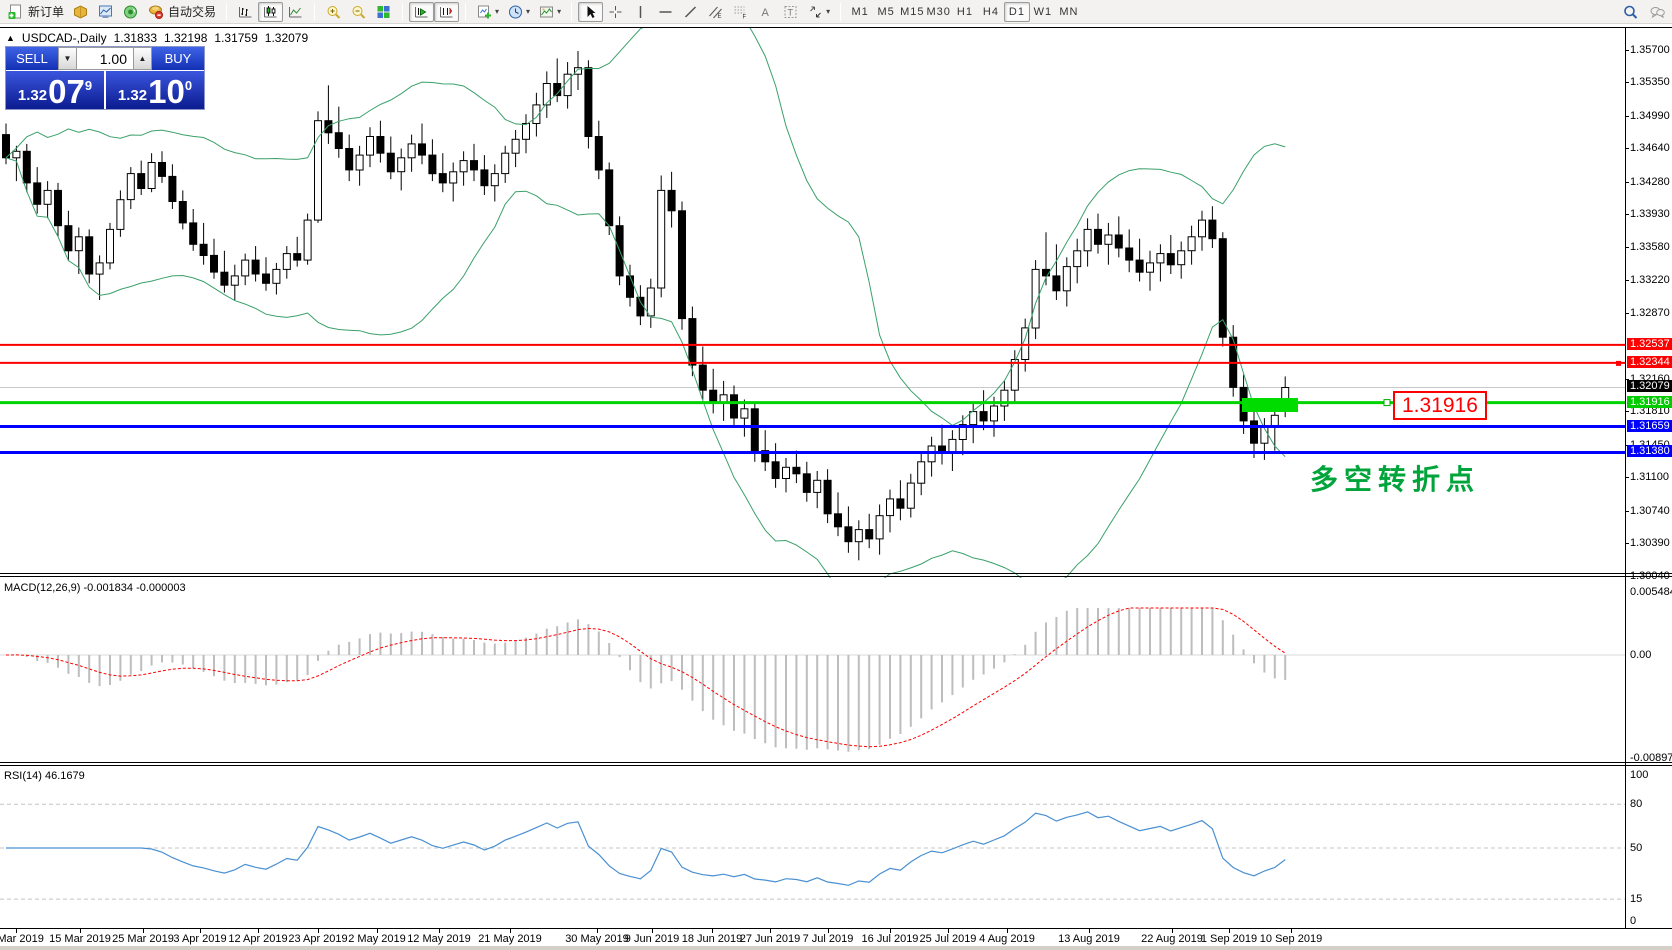 Image resolution: width=1672 pixels, height=950 pixels. What do you see at coordinates (181, 12) in the screenshot?
I see `autotrade-button: 自动交易` at bounding box center [181, 12].